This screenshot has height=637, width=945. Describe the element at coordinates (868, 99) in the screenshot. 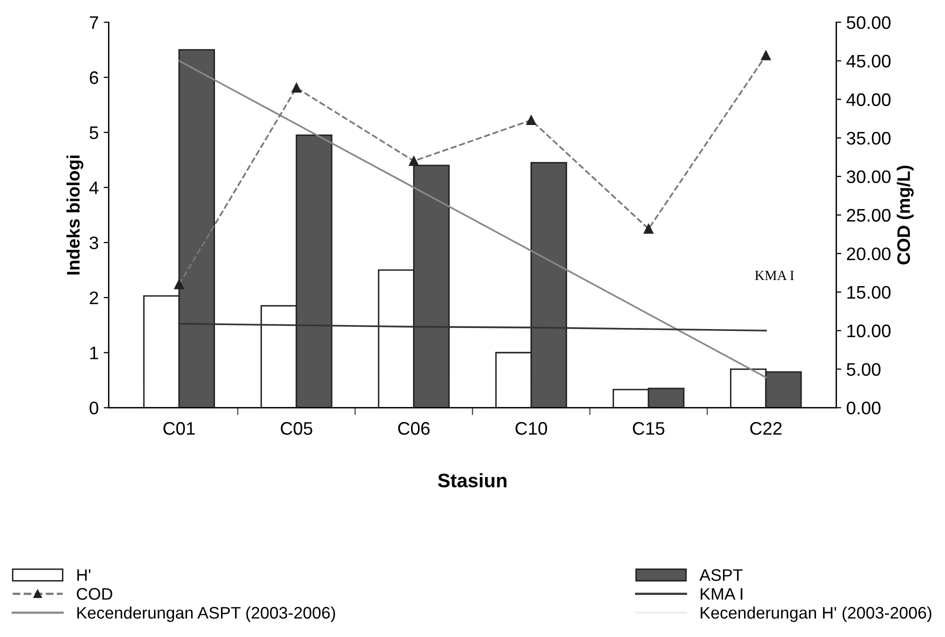

I see `y2-tick-label: 40.00` at that location.